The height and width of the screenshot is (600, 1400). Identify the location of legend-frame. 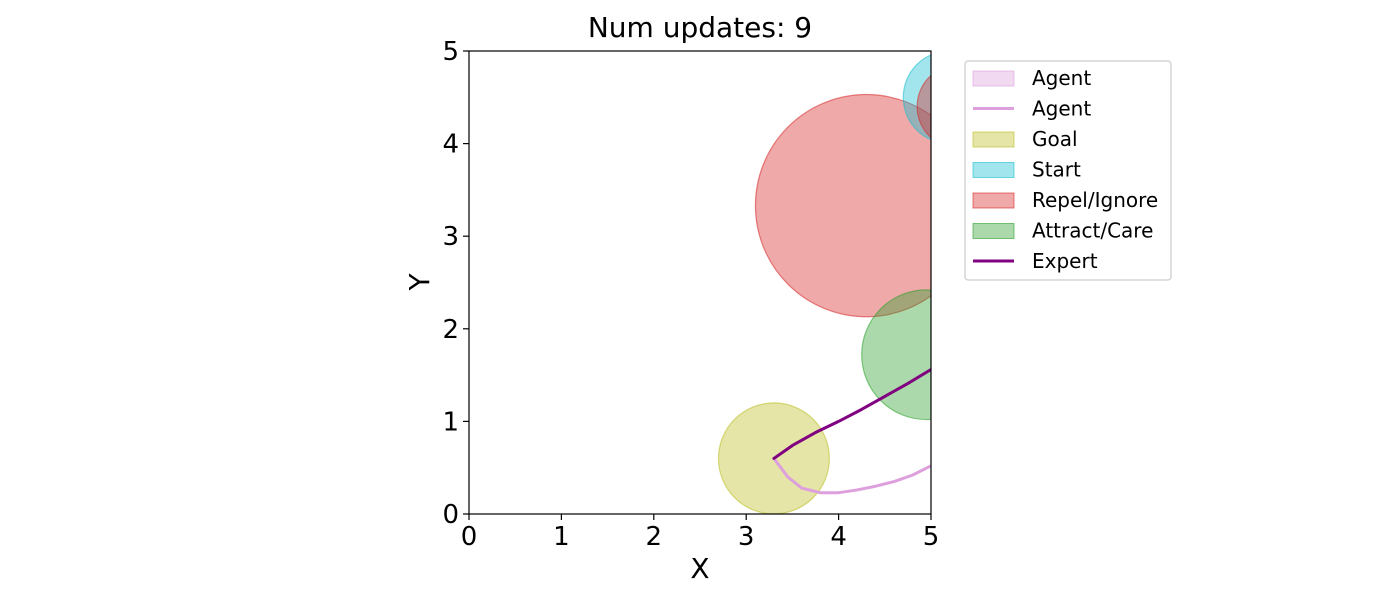
(1068, 170).